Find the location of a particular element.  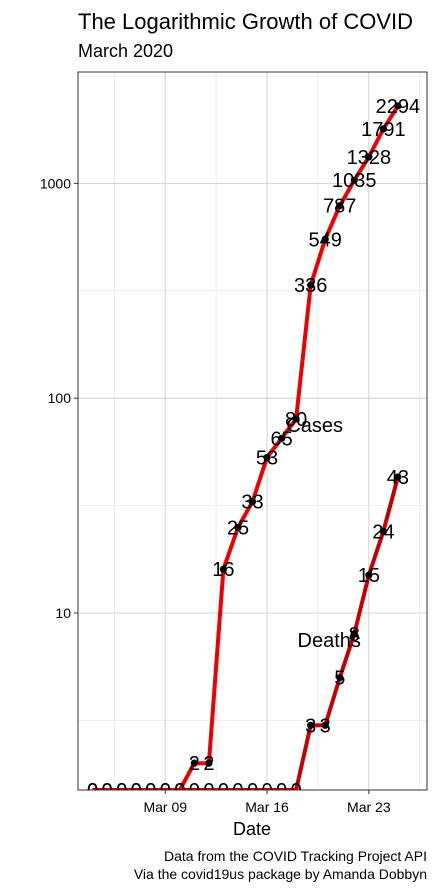

cases-value-label: 80 is located at coordinates (296, 420).